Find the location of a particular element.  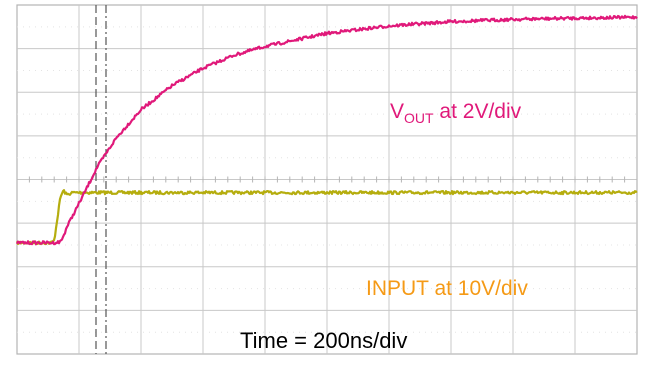

vout-trace-label: VOUT at 2V/div is located at coordinates (456, 113).